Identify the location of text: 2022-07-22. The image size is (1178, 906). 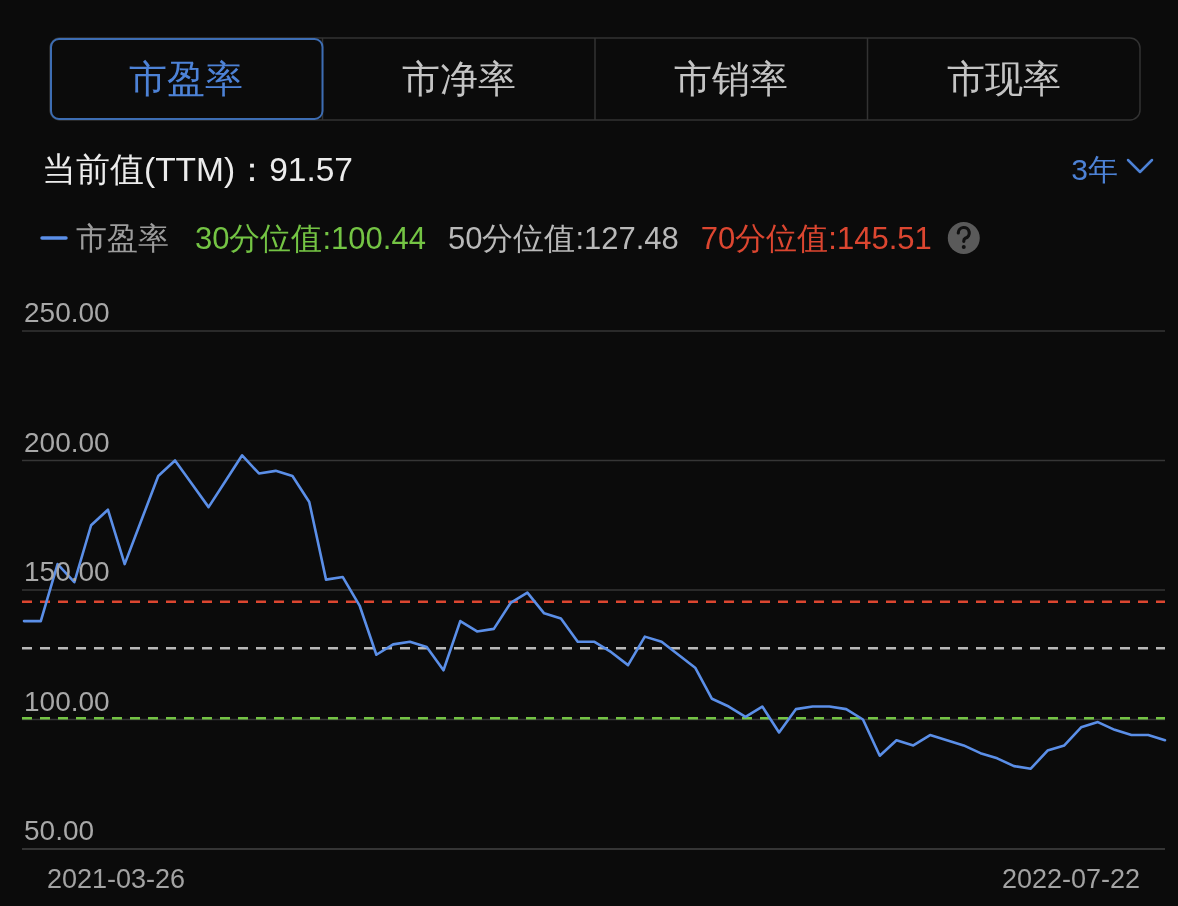
(1070, 879).